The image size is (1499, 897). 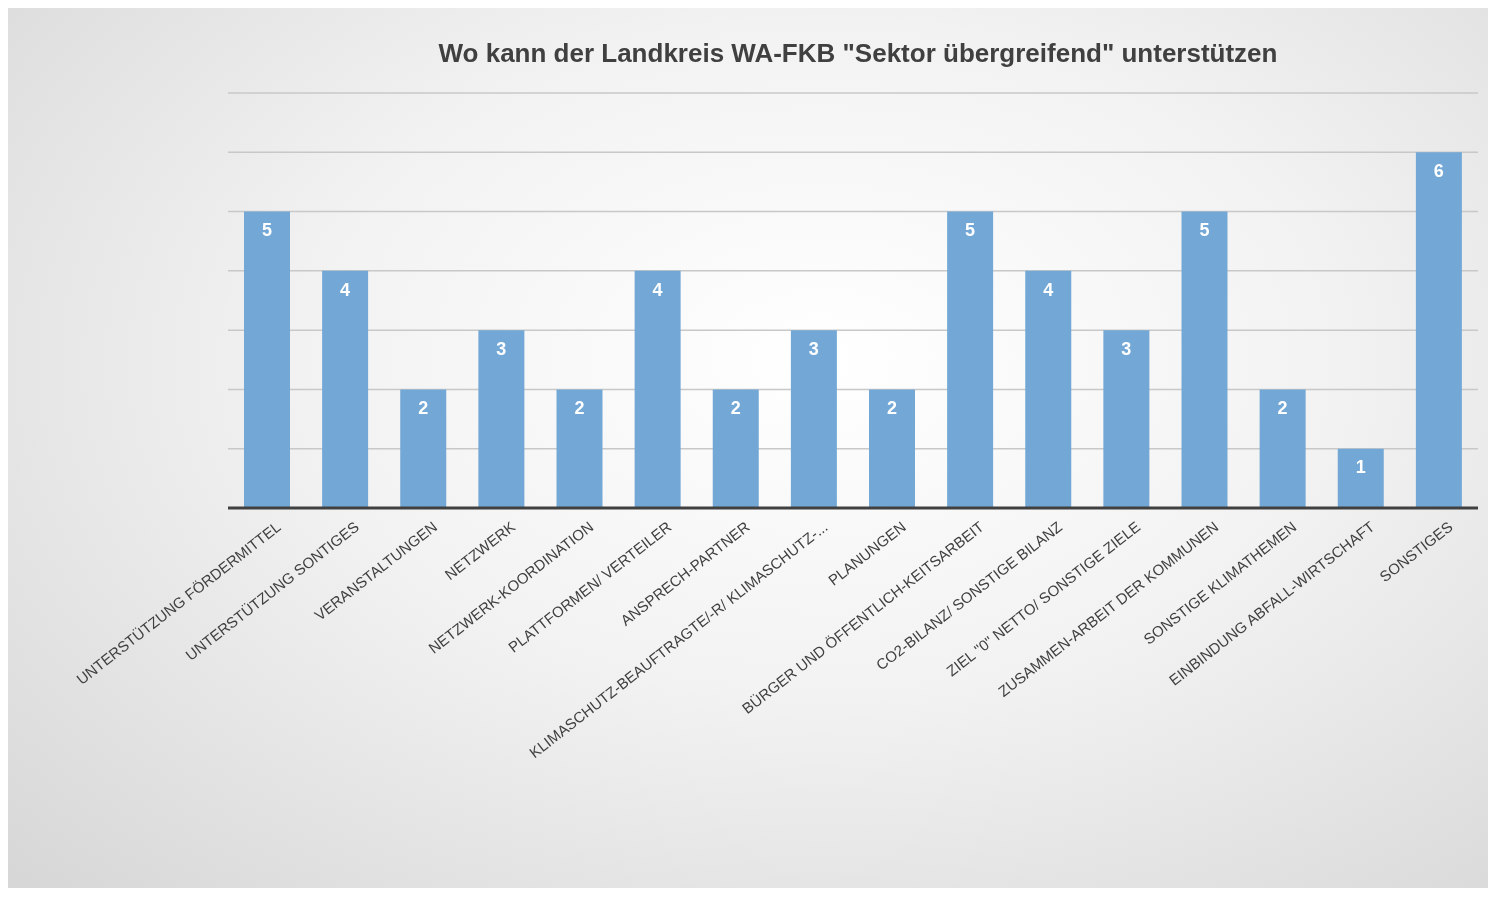 What do you see at coordinates (858, 53) in the screenshot?
I see `chart-title: Wo kann der Landkreis WA-FKB "Sektor übergreifend" unterstützen` at bounding box center [858, 53].